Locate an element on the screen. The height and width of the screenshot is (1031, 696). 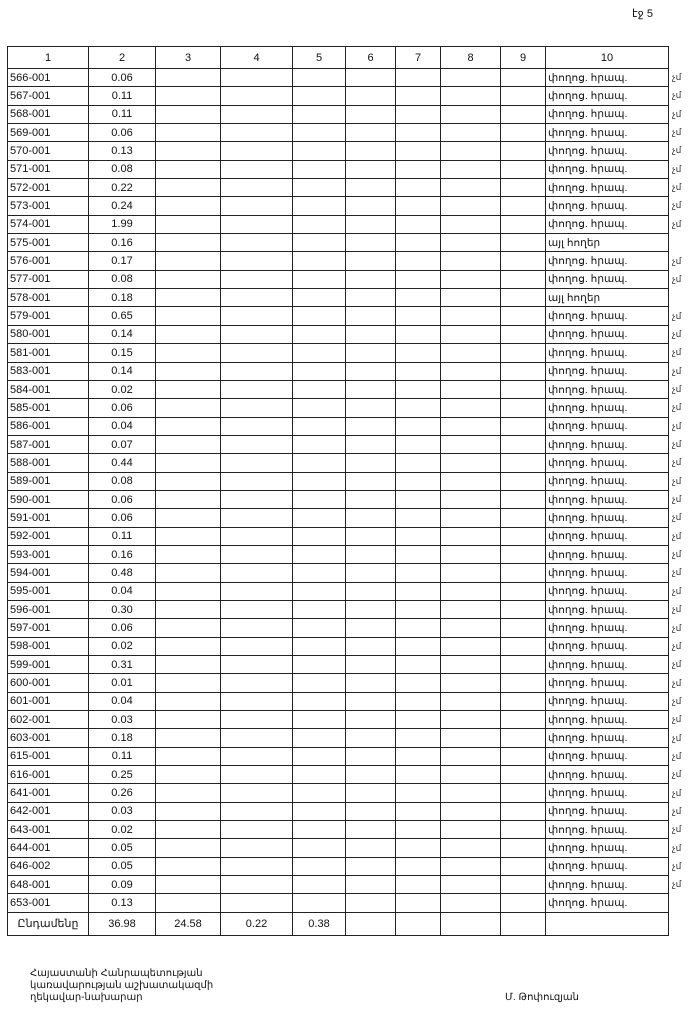
area-value: 0.11 is located at coordinates (122, 114).